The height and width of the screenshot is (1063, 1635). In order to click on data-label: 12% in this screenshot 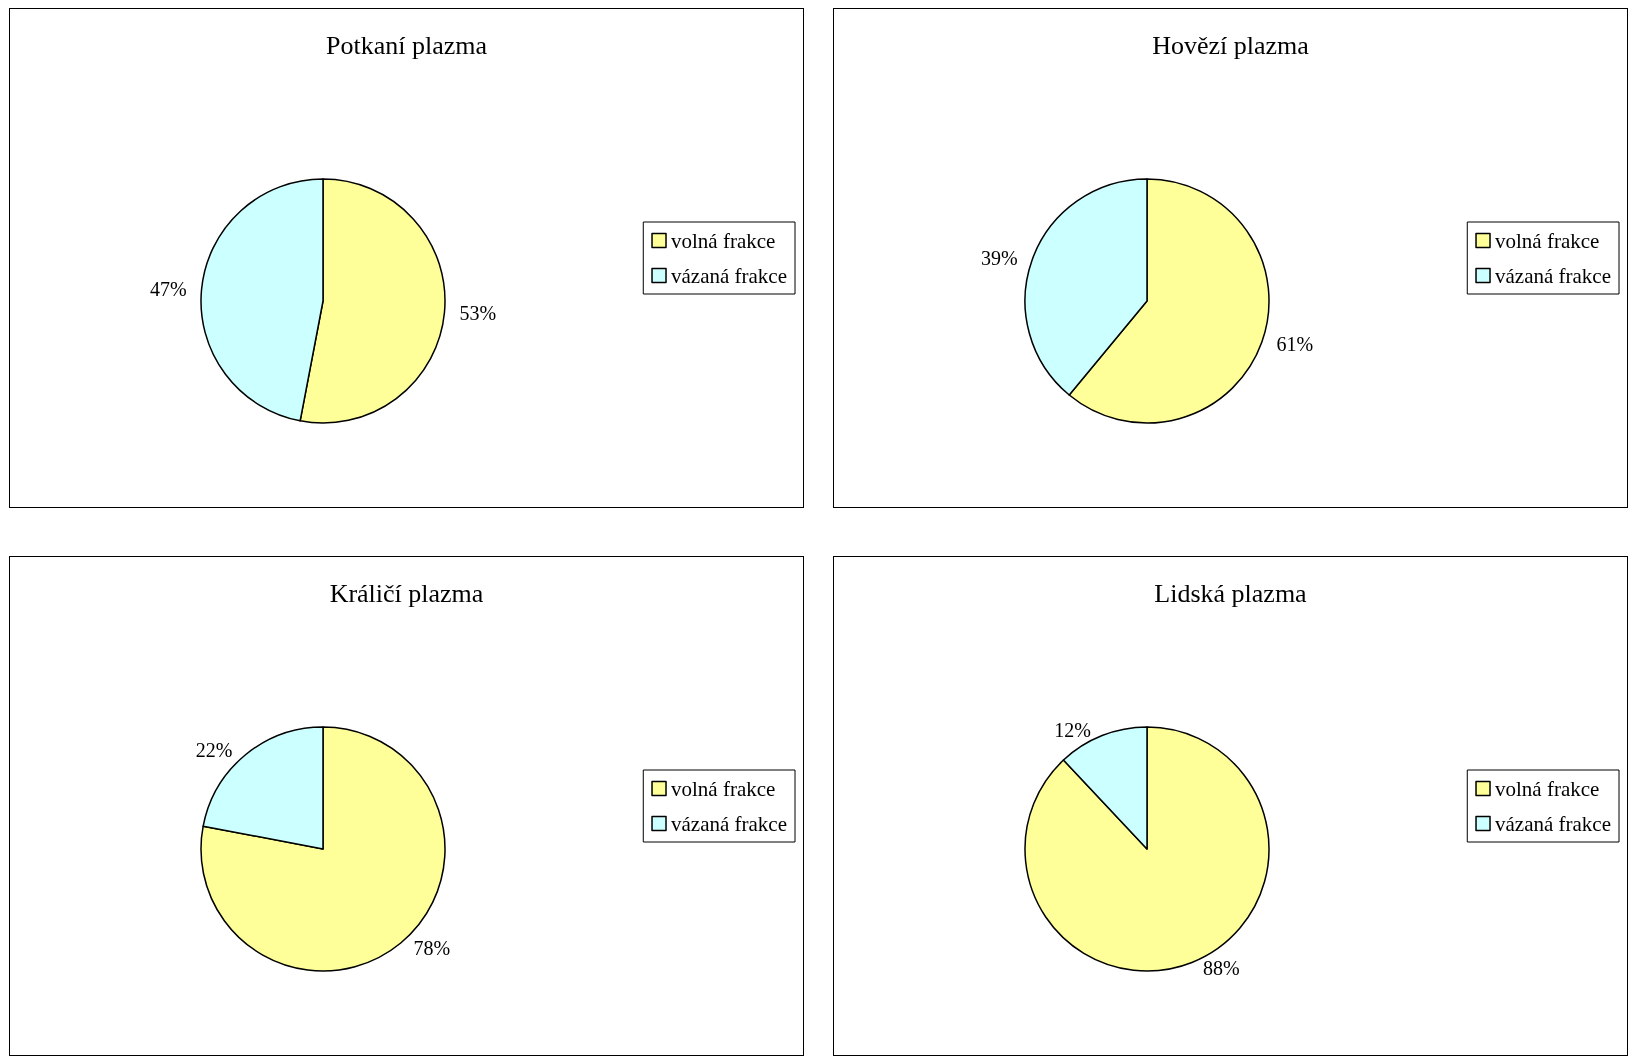, I will do `click(1072, 729)`.